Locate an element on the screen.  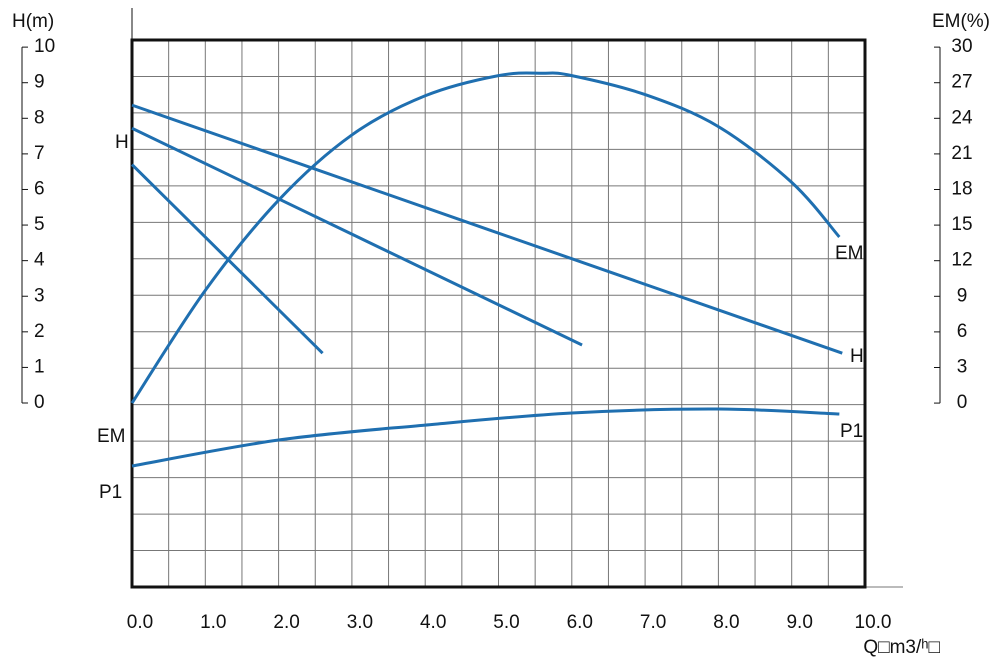
y-tick-label: 1 is located at coordinates (39, 366).